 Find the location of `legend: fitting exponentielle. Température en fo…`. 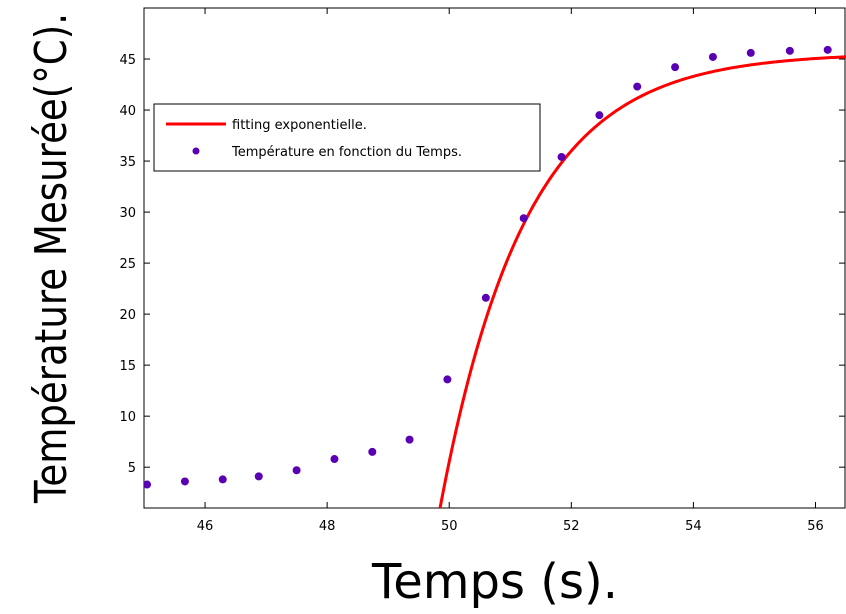

legend: fitting exponentielle. Température en fo… is located at coordinates (347, 137).